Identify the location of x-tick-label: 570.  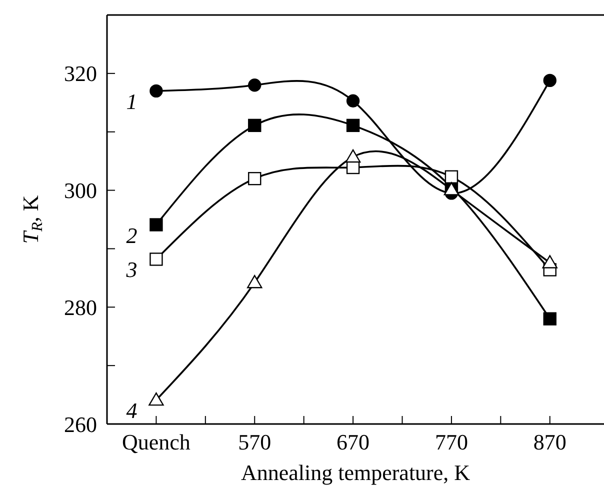
(255, 442).